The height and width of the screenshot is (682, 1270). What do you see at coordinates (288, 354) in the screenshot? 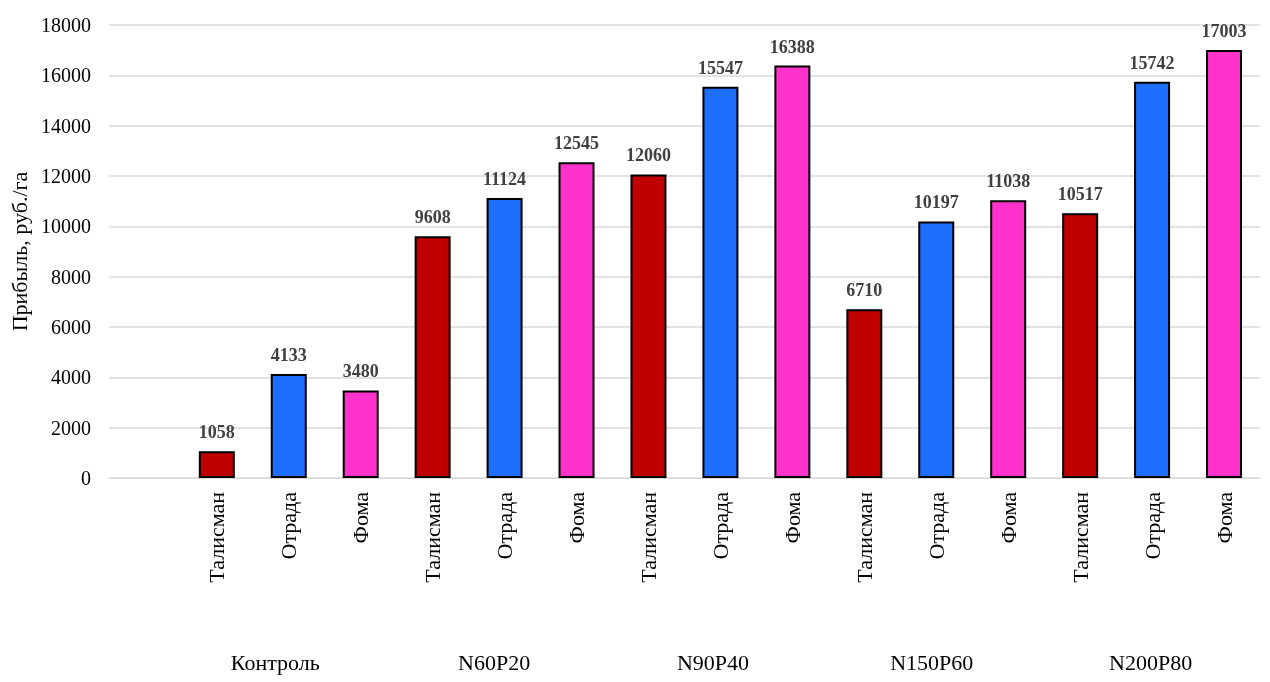
I see `data-label: 4133` at bounding box center [288, 354].